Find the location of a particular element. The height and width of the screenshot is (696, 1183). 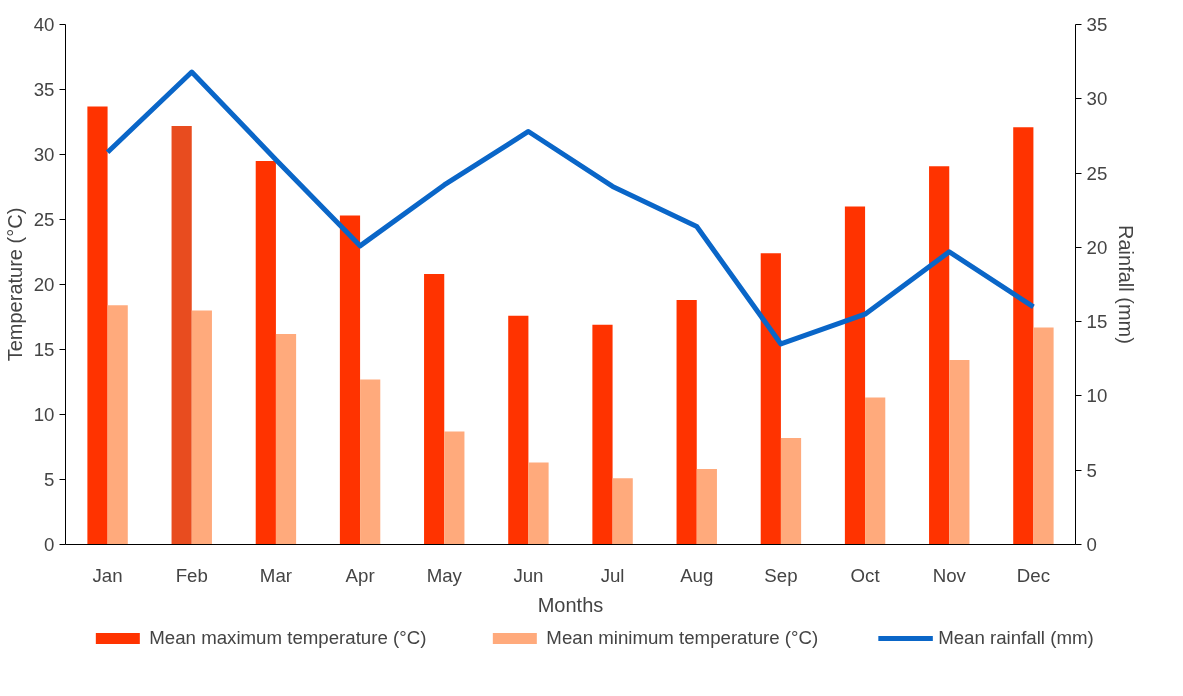

y-tick-label: 35 is located at coordinates (44, 89).